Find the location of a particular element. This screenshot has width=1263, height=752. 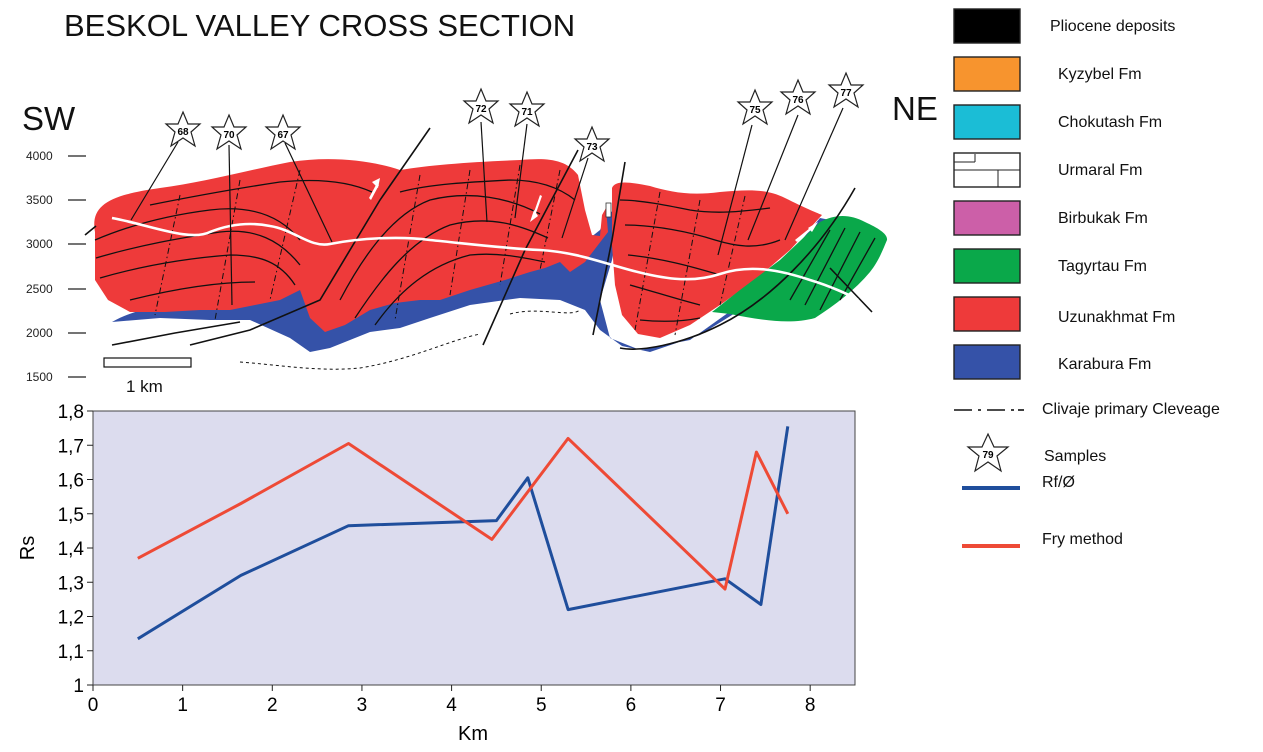

x-tick-label: 6 is located at coordinates (631, 705).